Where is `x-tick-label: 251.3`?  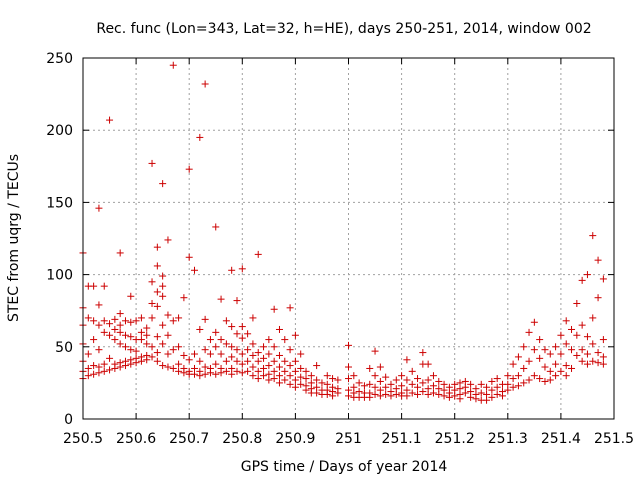
x-tick-label: 251.3 is located at coordinates (508, 439).